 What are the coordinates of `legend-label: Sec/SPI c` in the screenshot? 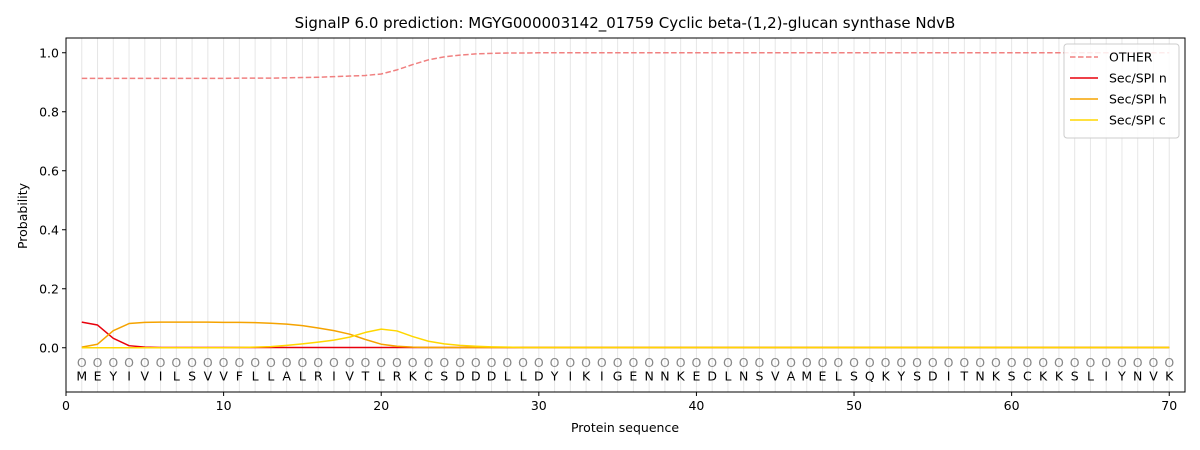 It's located at (1137, 120).